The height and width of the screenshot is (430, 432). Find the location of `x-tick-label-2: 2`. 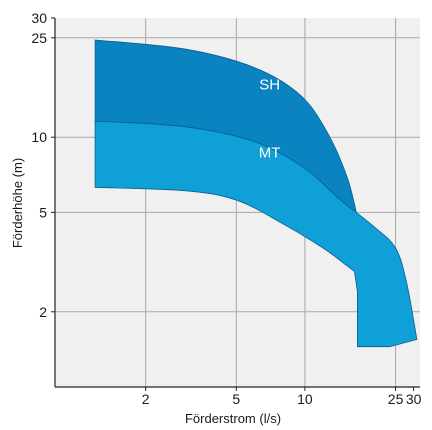

x-tick-label-2: 2 is located at coordinates (146, 399).